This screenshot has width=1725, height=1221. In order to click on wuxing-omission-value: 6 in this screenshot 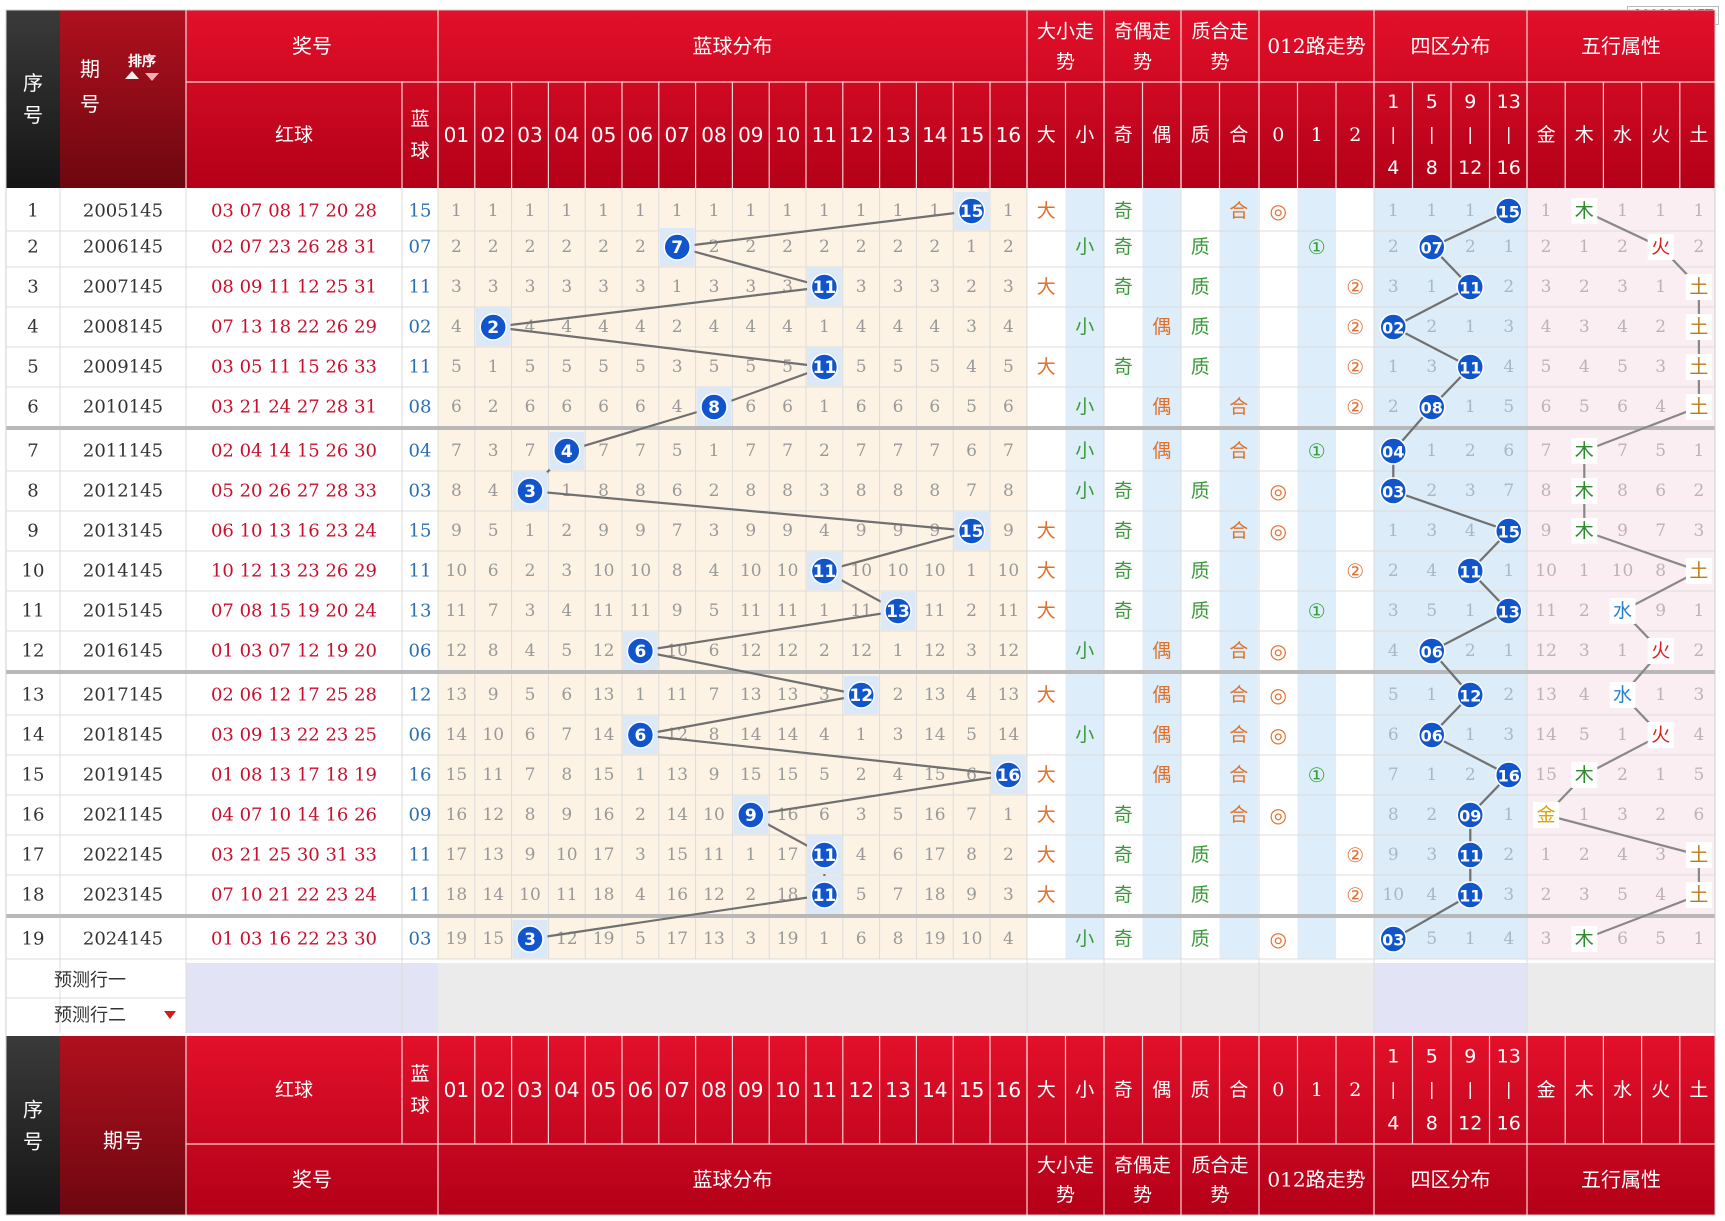, I will do `click(1698, 815)`.